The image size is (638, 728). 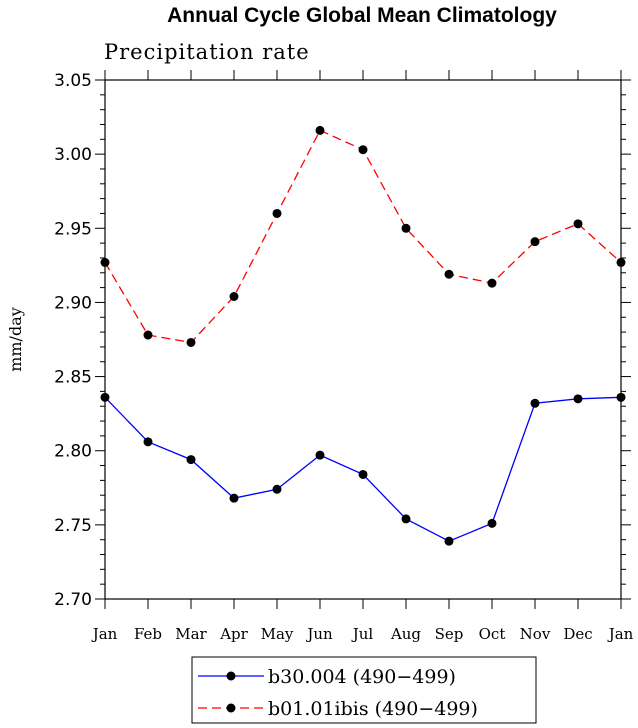 I want to click on x-tick-label: Nov, so click(x=535, y=634).